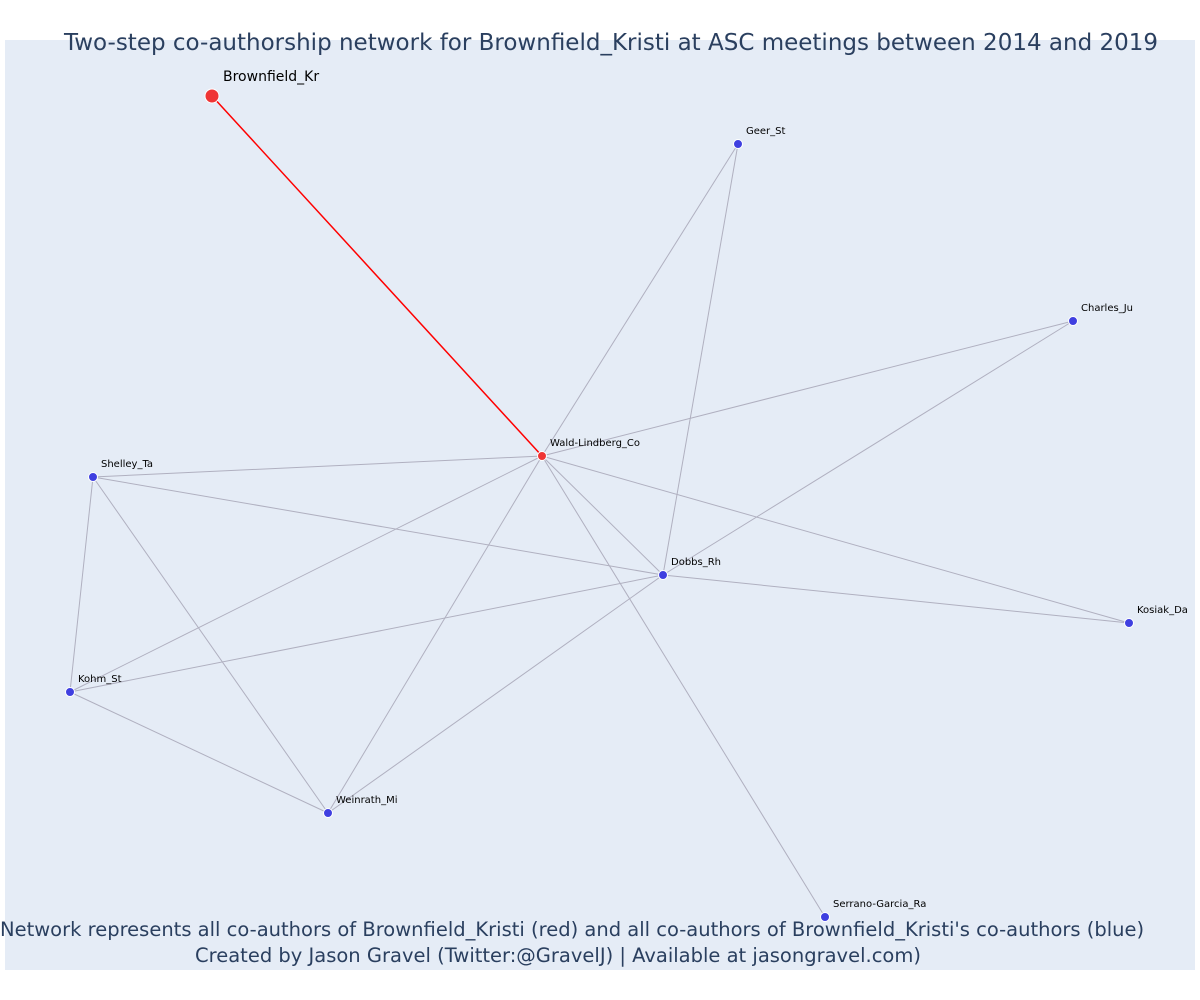 Image resolution: width=1200 pixels, height=1000 pixels. I want to click on edge-dobbs-rh-to-kohm-st, so click(366, 633).